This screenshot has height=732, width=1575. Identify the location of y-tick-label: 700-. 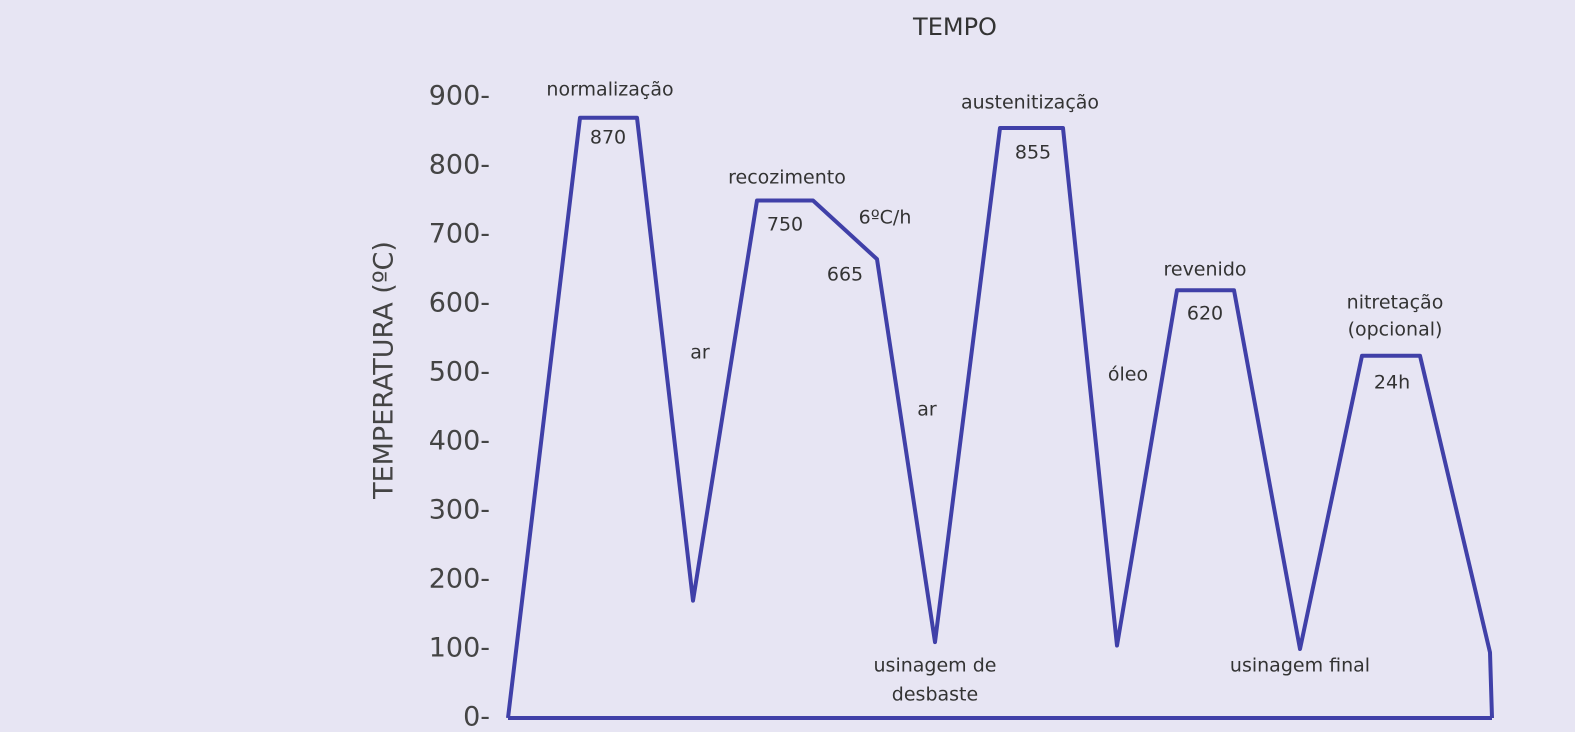
(459, 234).